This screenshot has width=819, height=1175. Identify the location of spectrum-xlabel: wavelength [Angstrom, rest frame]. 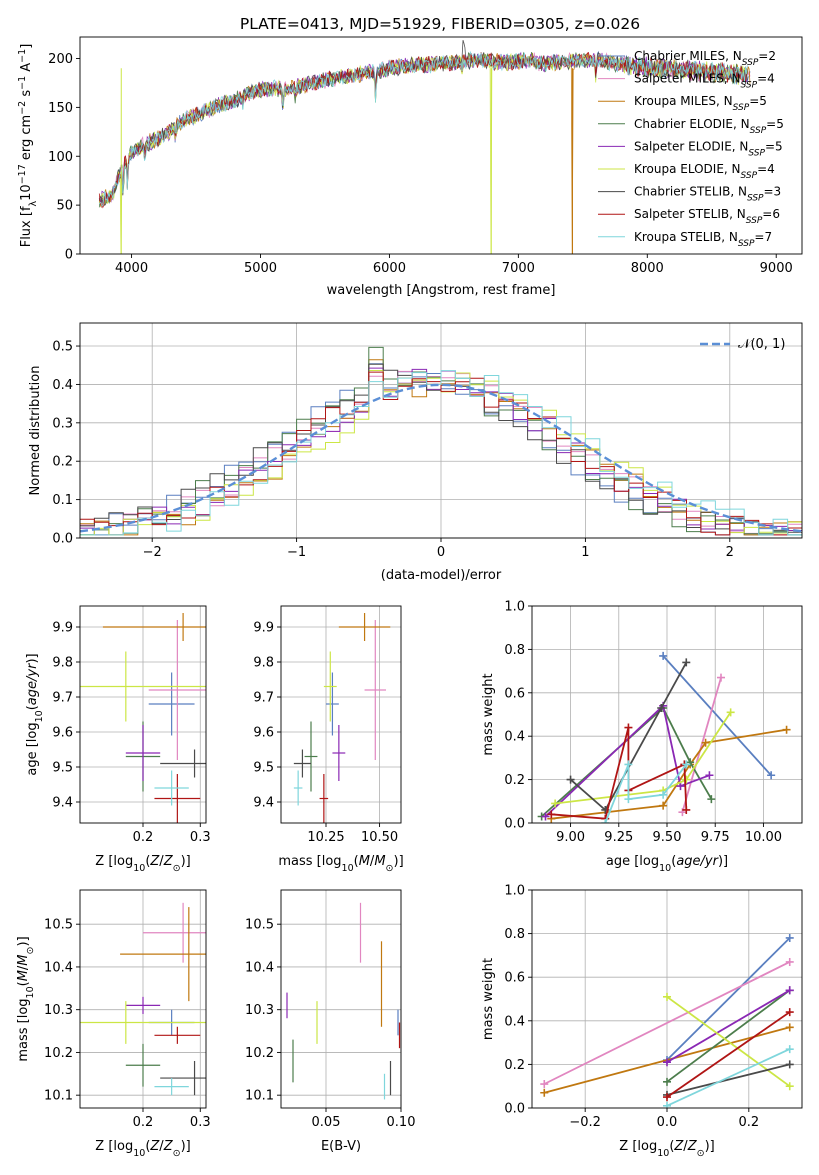
(441, 290).